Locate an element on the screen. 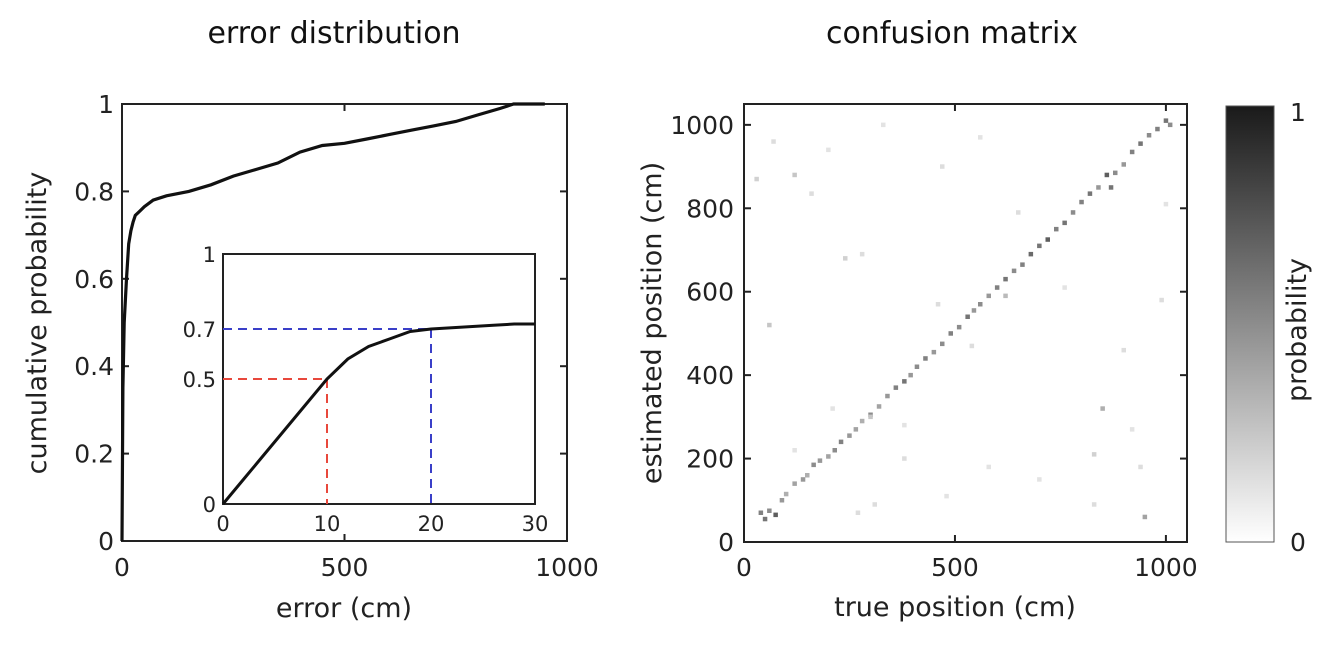 This screenshot has height=645, width=1336. colorbar-min-label: 0 is located at coordinates (1298, 542).